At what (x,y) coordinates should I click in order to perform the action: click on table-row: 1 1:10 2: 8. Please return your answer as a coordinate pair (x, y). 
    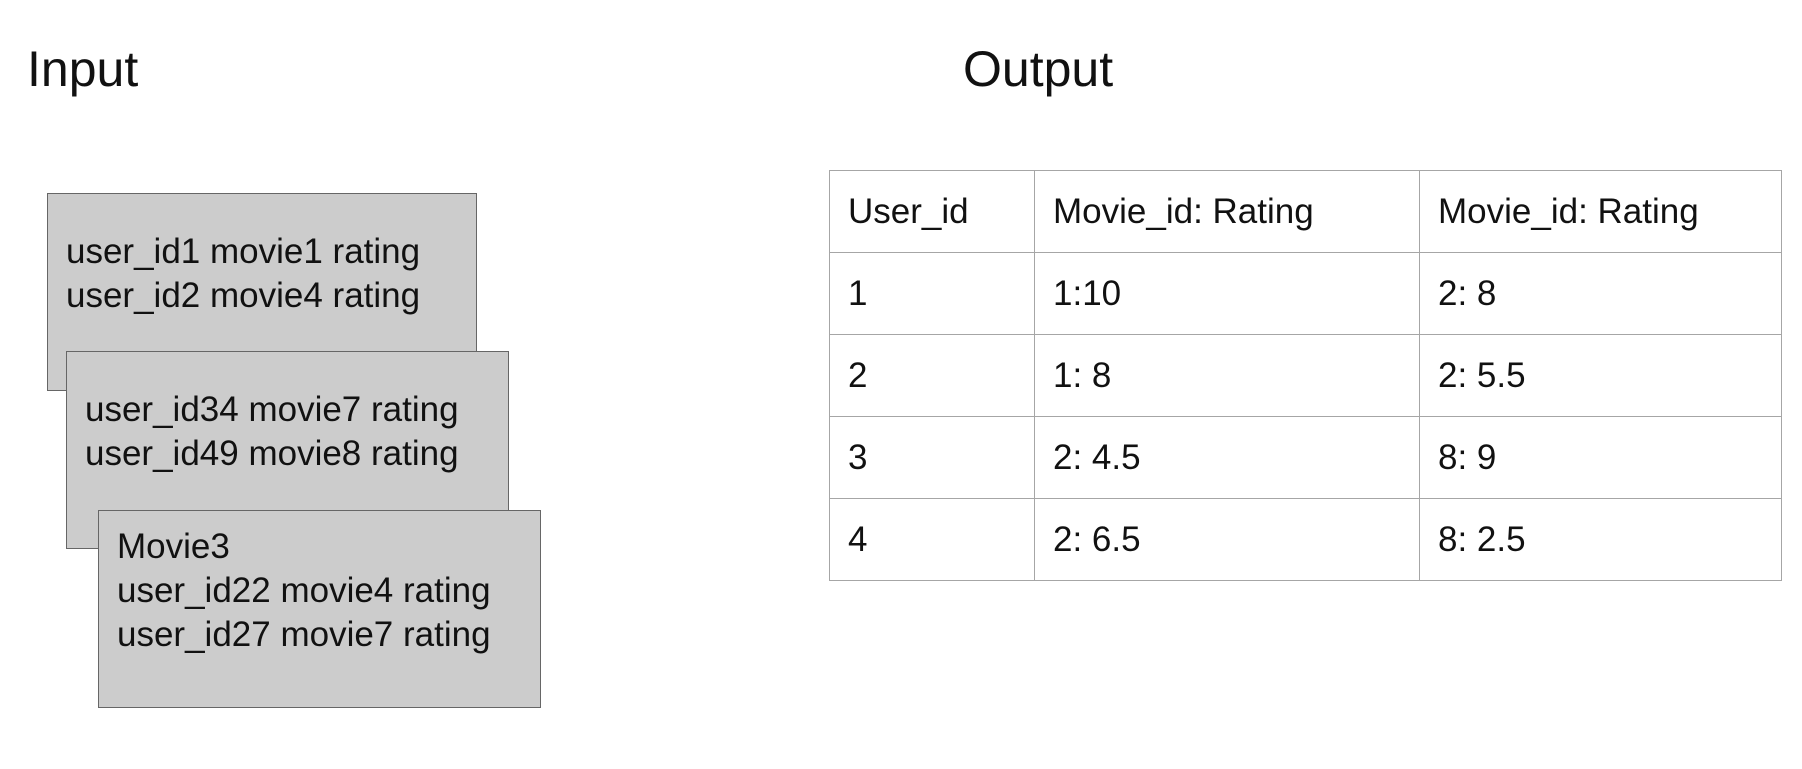
    Looking at the image, I should click on (1305, 293).